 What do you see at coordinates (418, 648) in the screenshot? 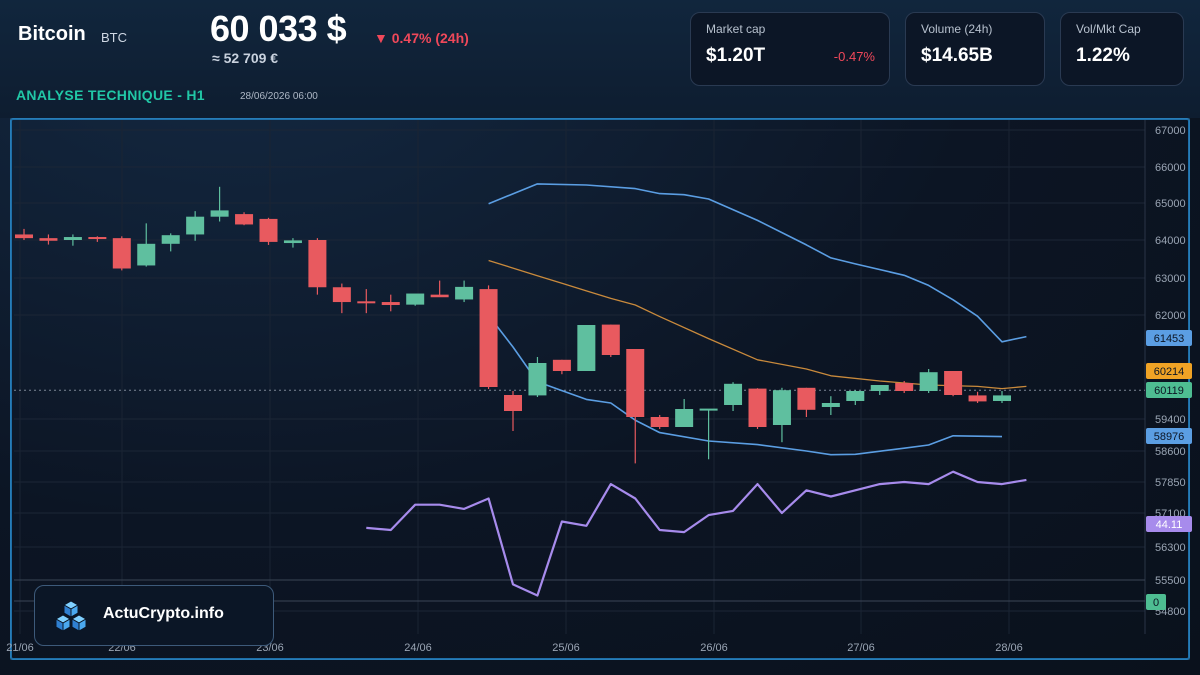
I see `x-tick-label: 24/06` at bounding box center [418, 648].